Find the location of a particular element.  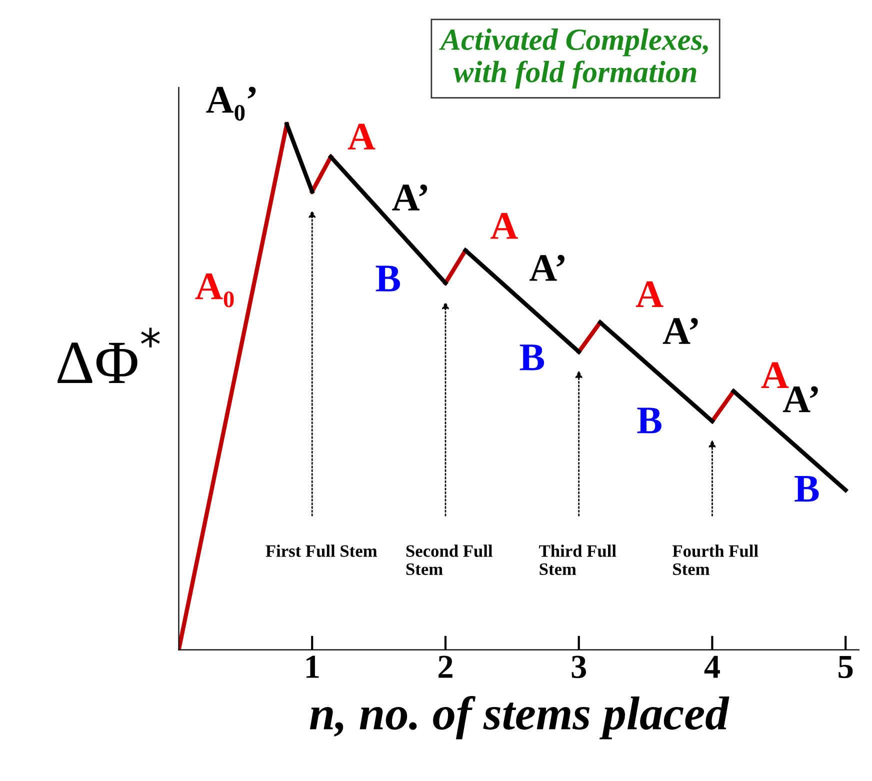

annotation: A₀ is located at coordinates (214, 290).